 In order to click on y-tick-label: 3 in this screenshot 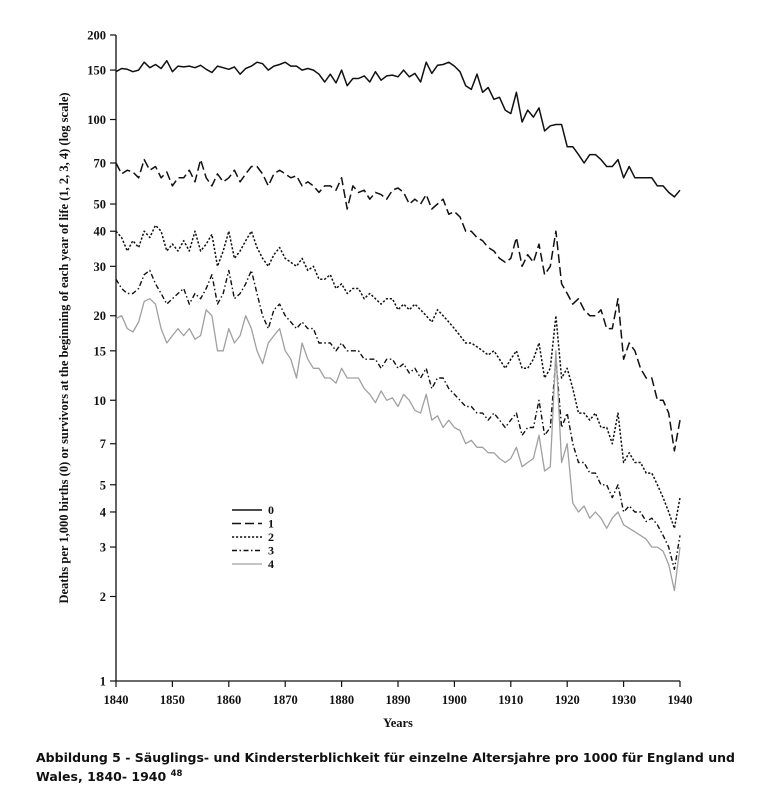, I will do `click(103, 548)`.